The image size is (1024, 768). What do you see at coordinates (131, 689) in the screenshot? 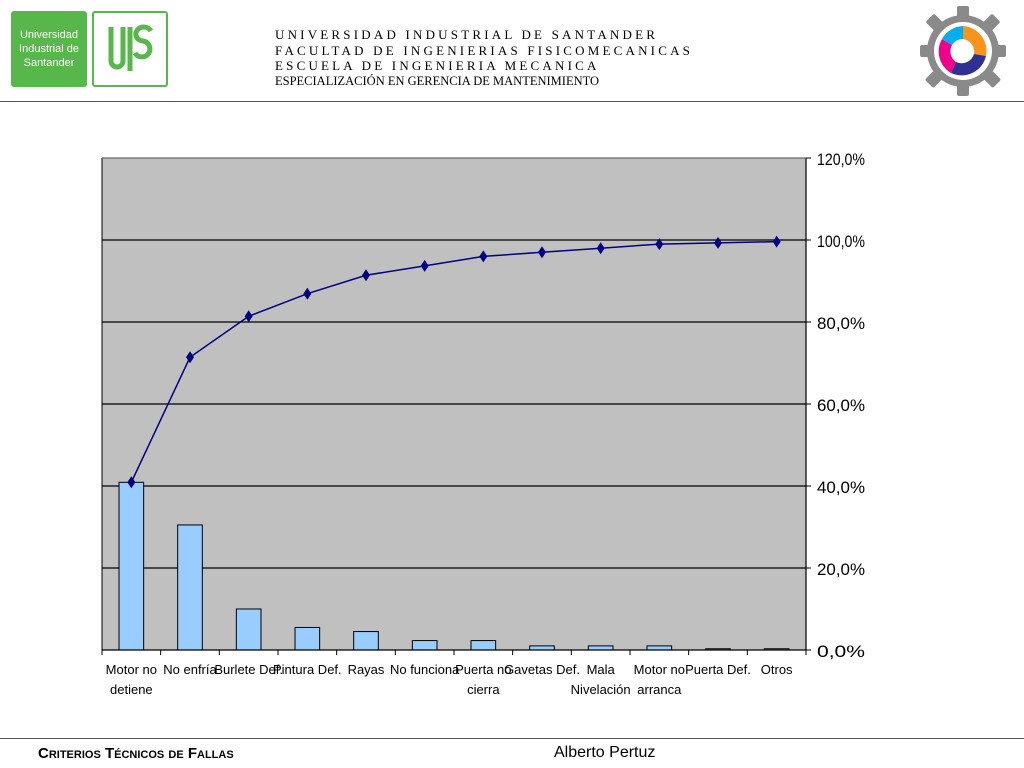
I see `x-tick-label: detiene` at bounding box center [131, 689].